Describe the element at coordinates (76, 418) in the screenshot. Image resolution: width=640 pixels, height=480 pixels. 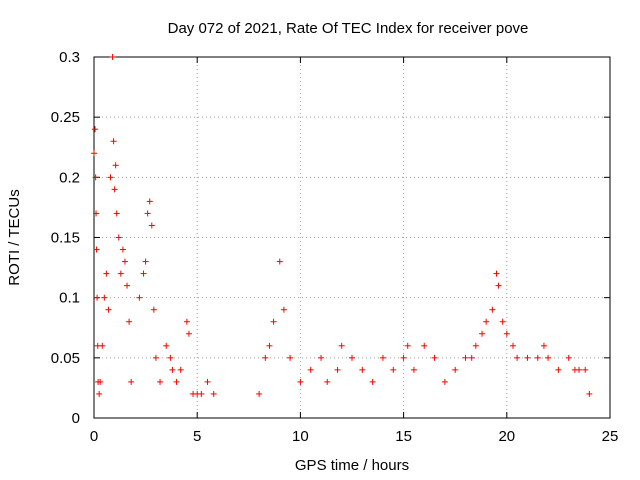
I see `y-tick-label: 0` at that location.